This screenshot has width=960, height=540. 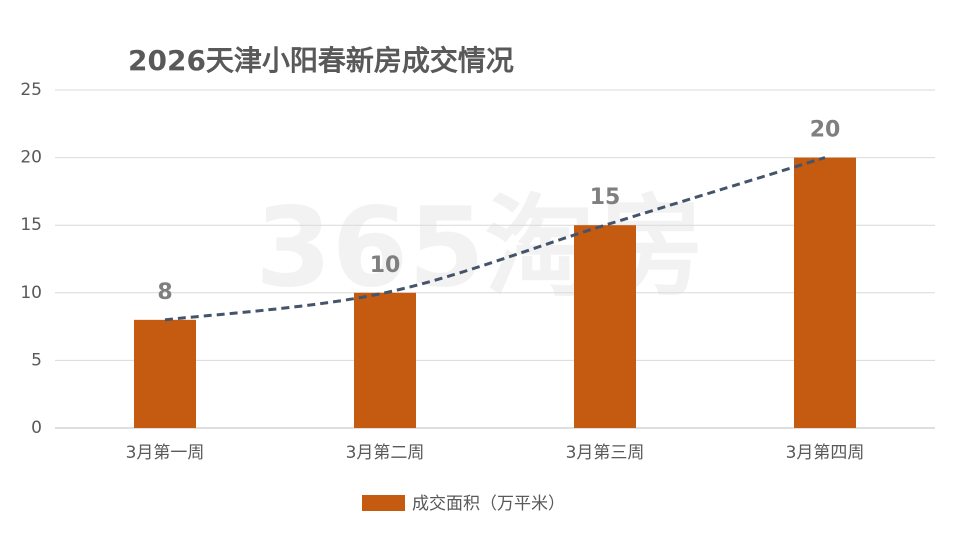 What do you see at coordinates (383, 503) in the screenshot?
I see `legend-swatch` at bounding box center [383, 503].